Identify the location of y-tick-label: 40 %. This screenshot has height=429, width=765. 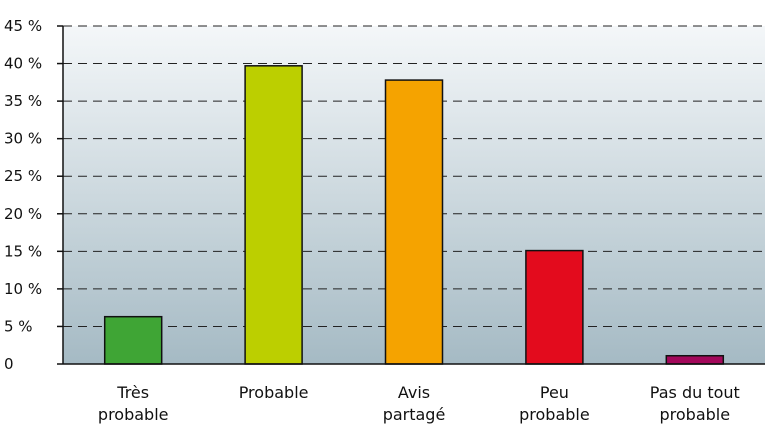
(23, 64).